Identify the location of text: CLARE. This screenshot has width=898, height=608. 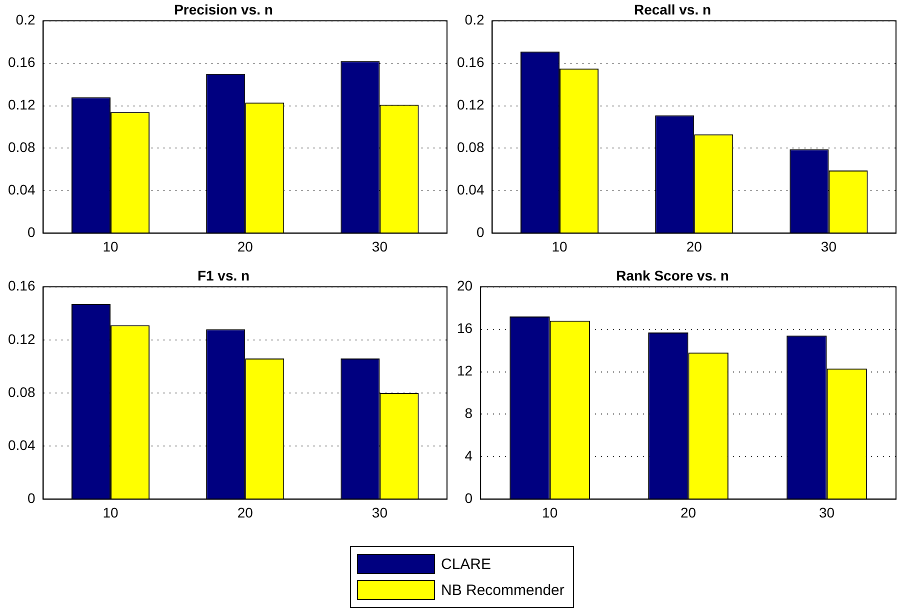
(466, 564).